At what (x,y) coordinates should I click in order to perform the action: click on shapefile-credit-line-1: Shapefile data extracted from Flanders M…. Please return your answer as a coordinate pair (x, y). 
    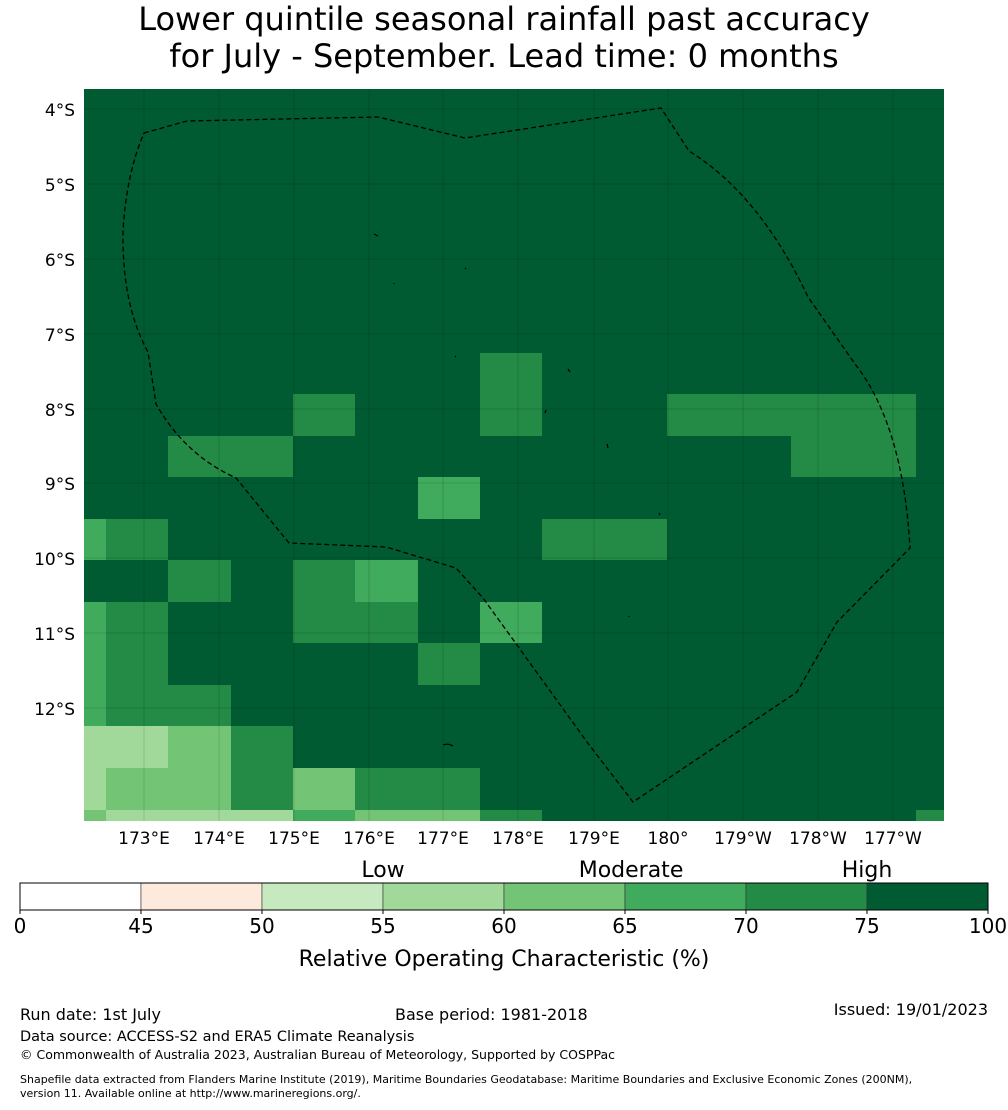
    Looking at the image, I should click on (466, 1079).